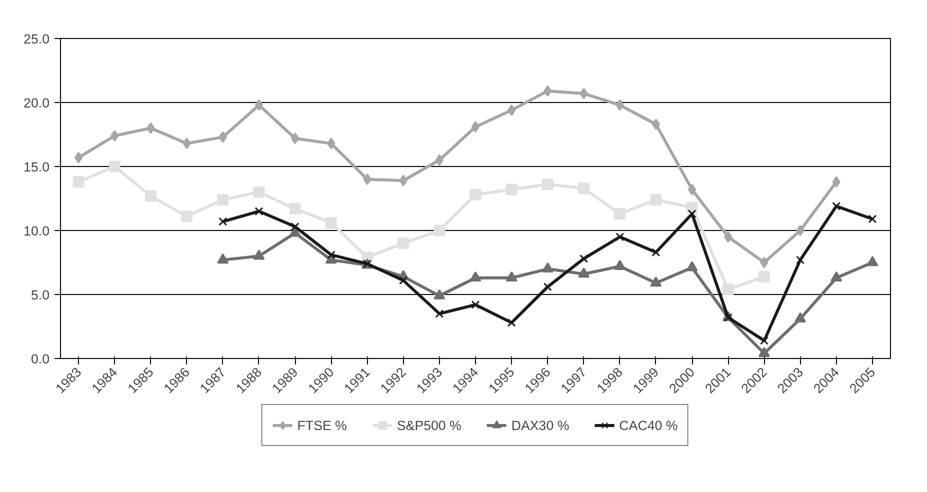 Image resolution: width=927 pixels, height=492 pixels. What do you see at coordinates (322, 425) in the screenshot?
I see `legend-label: FTSE %` at bounding box center [322, 425].